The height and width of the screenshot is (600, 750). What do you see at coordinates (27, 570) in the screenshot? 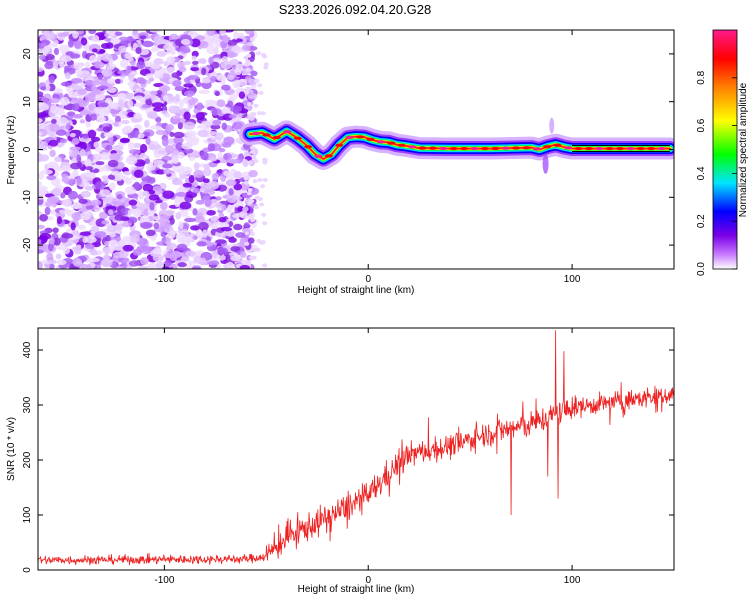
I see `snr-ytick-label: 0` at bounding box center [27, 570].